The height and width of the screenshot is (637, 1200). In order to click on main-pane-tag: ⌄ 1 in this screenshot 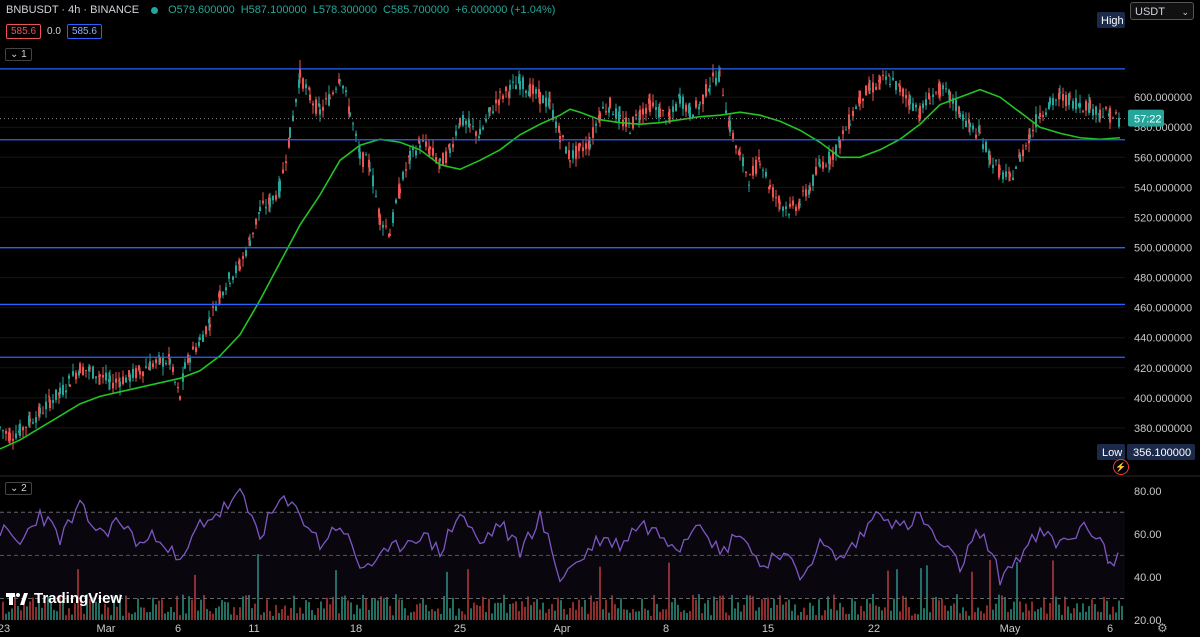, I will do `click(18, 54)`.